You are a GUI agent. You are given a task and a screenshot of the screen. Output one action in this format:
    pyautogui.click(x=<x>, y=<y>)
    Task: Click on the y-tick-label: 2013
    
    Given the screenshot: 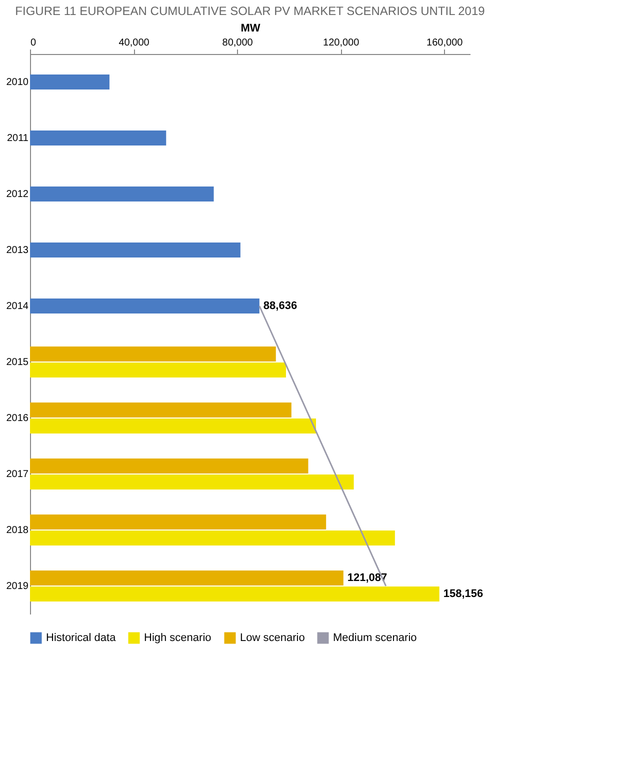 What is the action you would take?
    pyautogui.click(x=17, y=250)
    